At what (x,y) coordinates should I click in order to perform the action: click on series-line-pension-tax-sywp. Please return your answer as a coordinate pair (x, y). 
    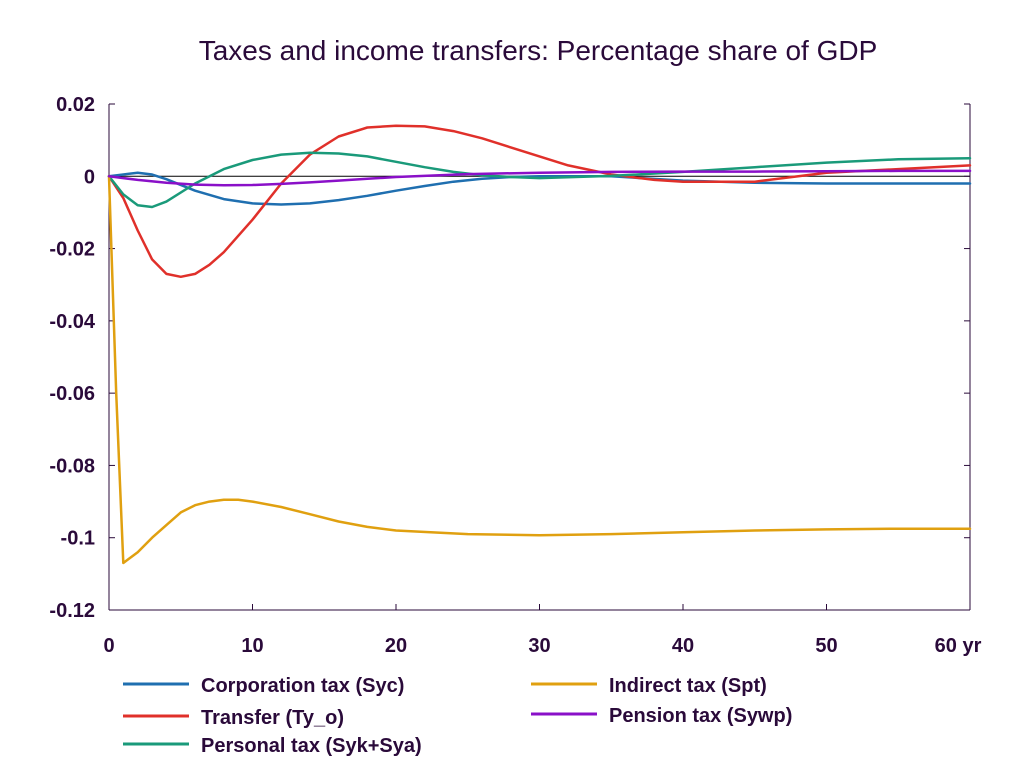
    Looking at the image, I should click on (539, 178).